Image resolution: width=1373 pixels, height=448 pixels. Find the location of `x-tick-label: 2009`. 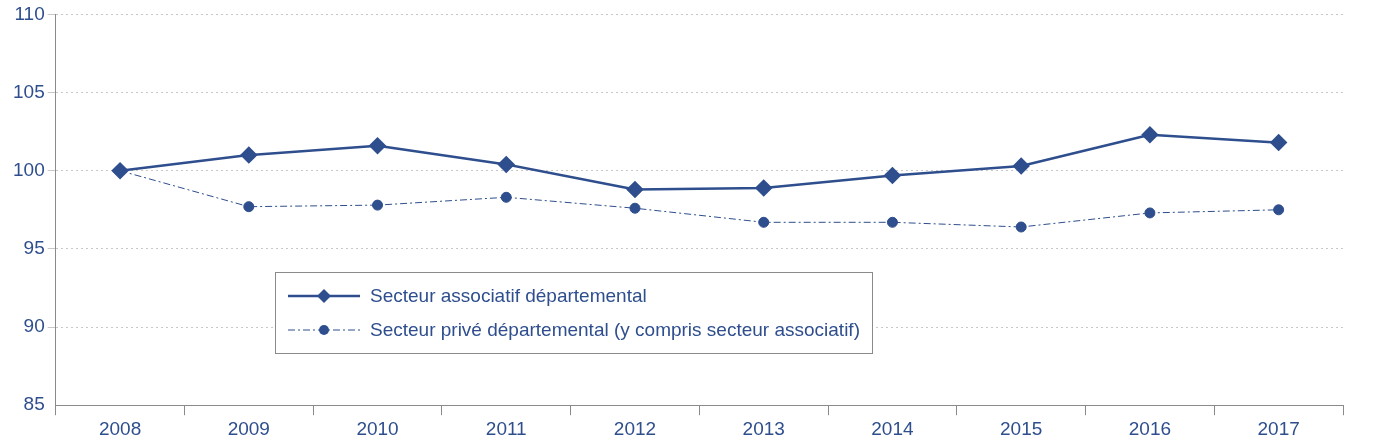

x-tick-label: 2009 is located at coordinates (248, 428).